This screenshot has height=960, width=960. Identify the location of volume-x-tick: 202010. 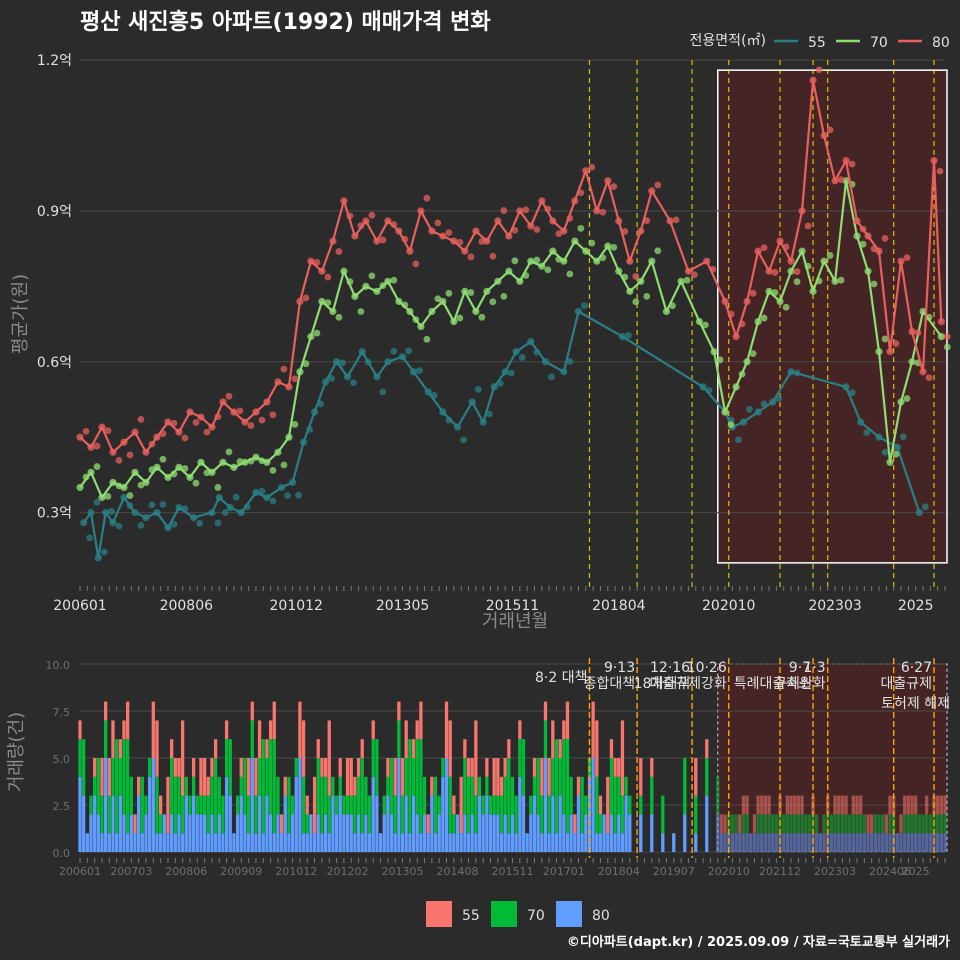
(729, 871).